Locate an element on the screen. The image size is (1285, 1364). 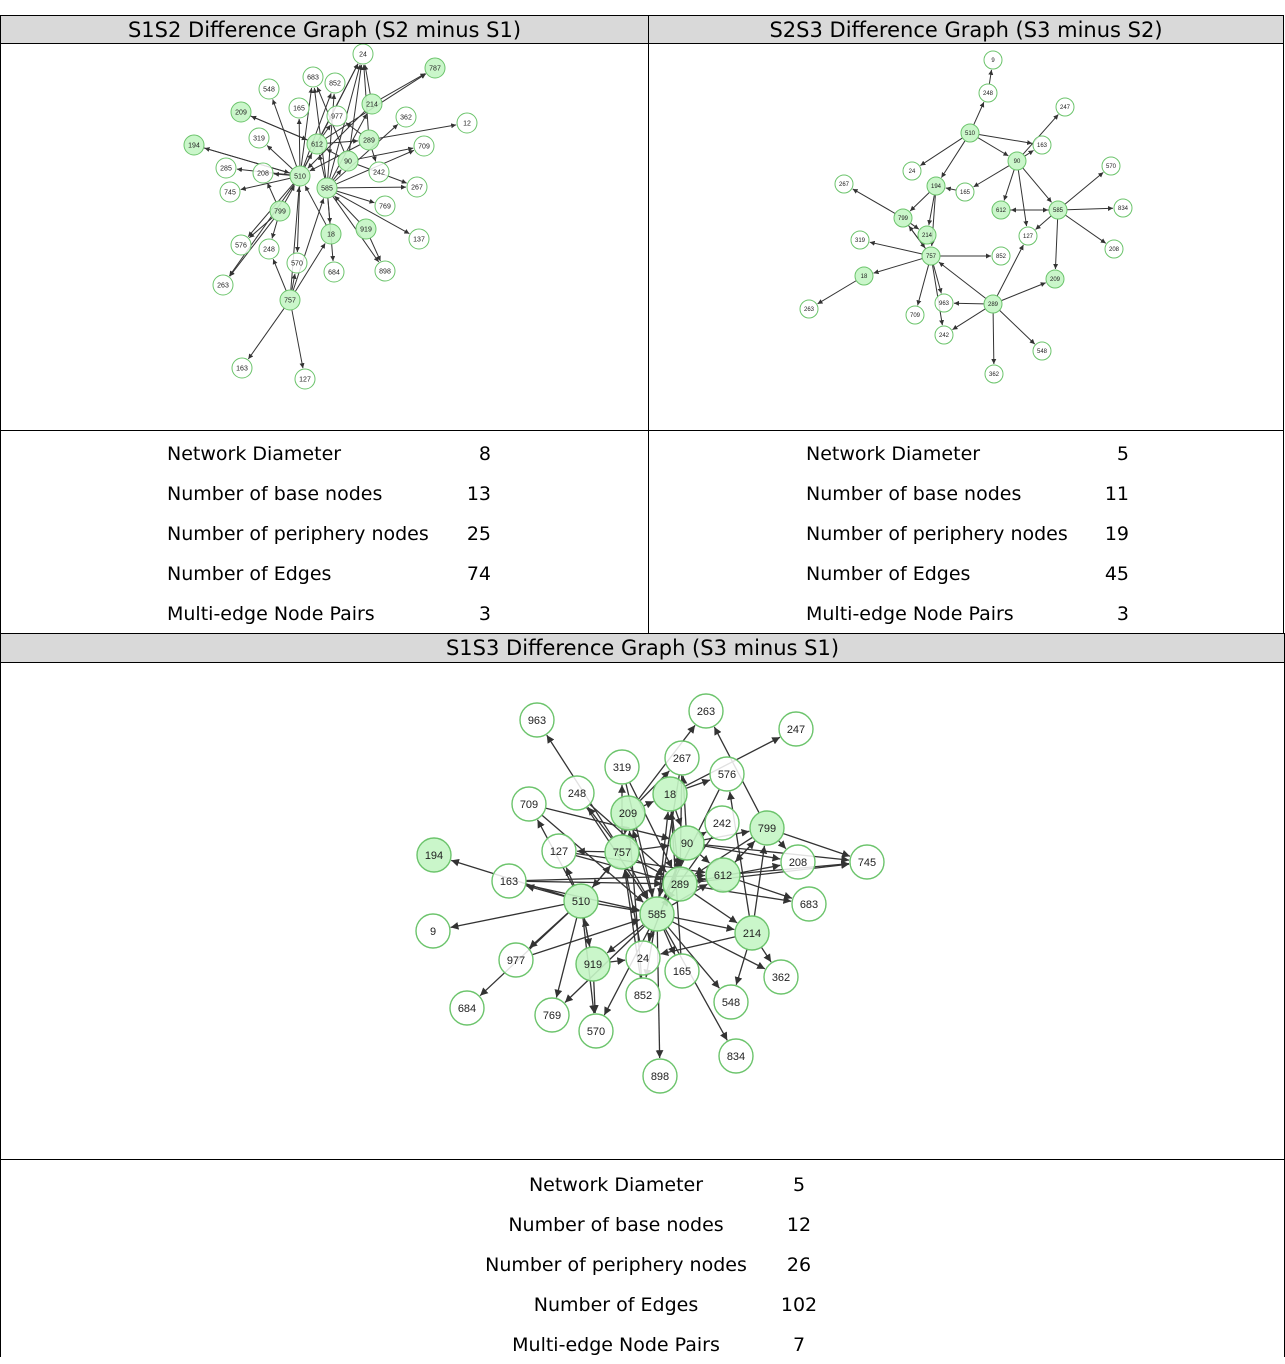
node-585: 585 is located at coordinates (327, 188).